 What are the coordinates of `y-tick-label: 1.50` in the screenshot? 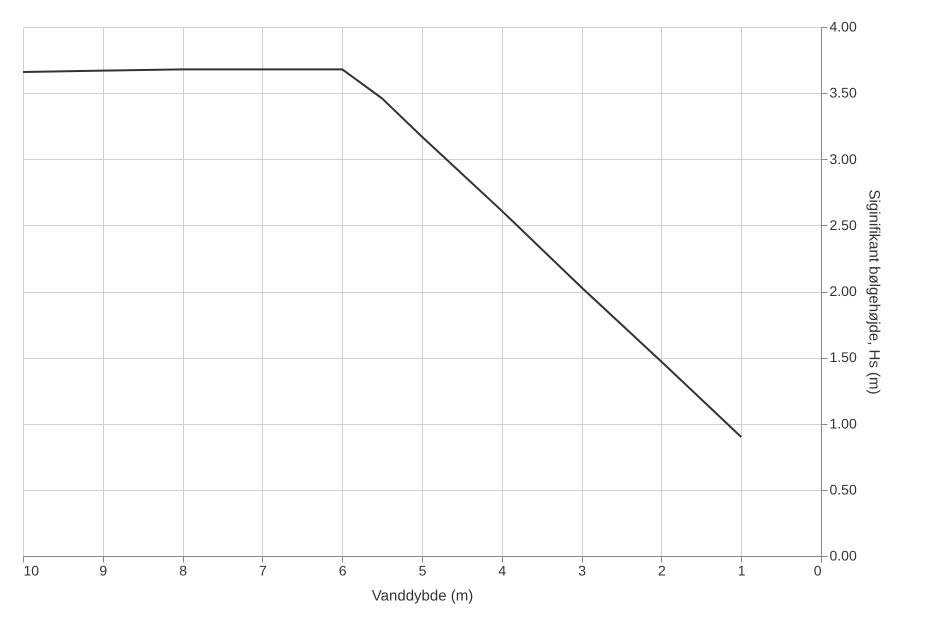 It's located at (843, 357).